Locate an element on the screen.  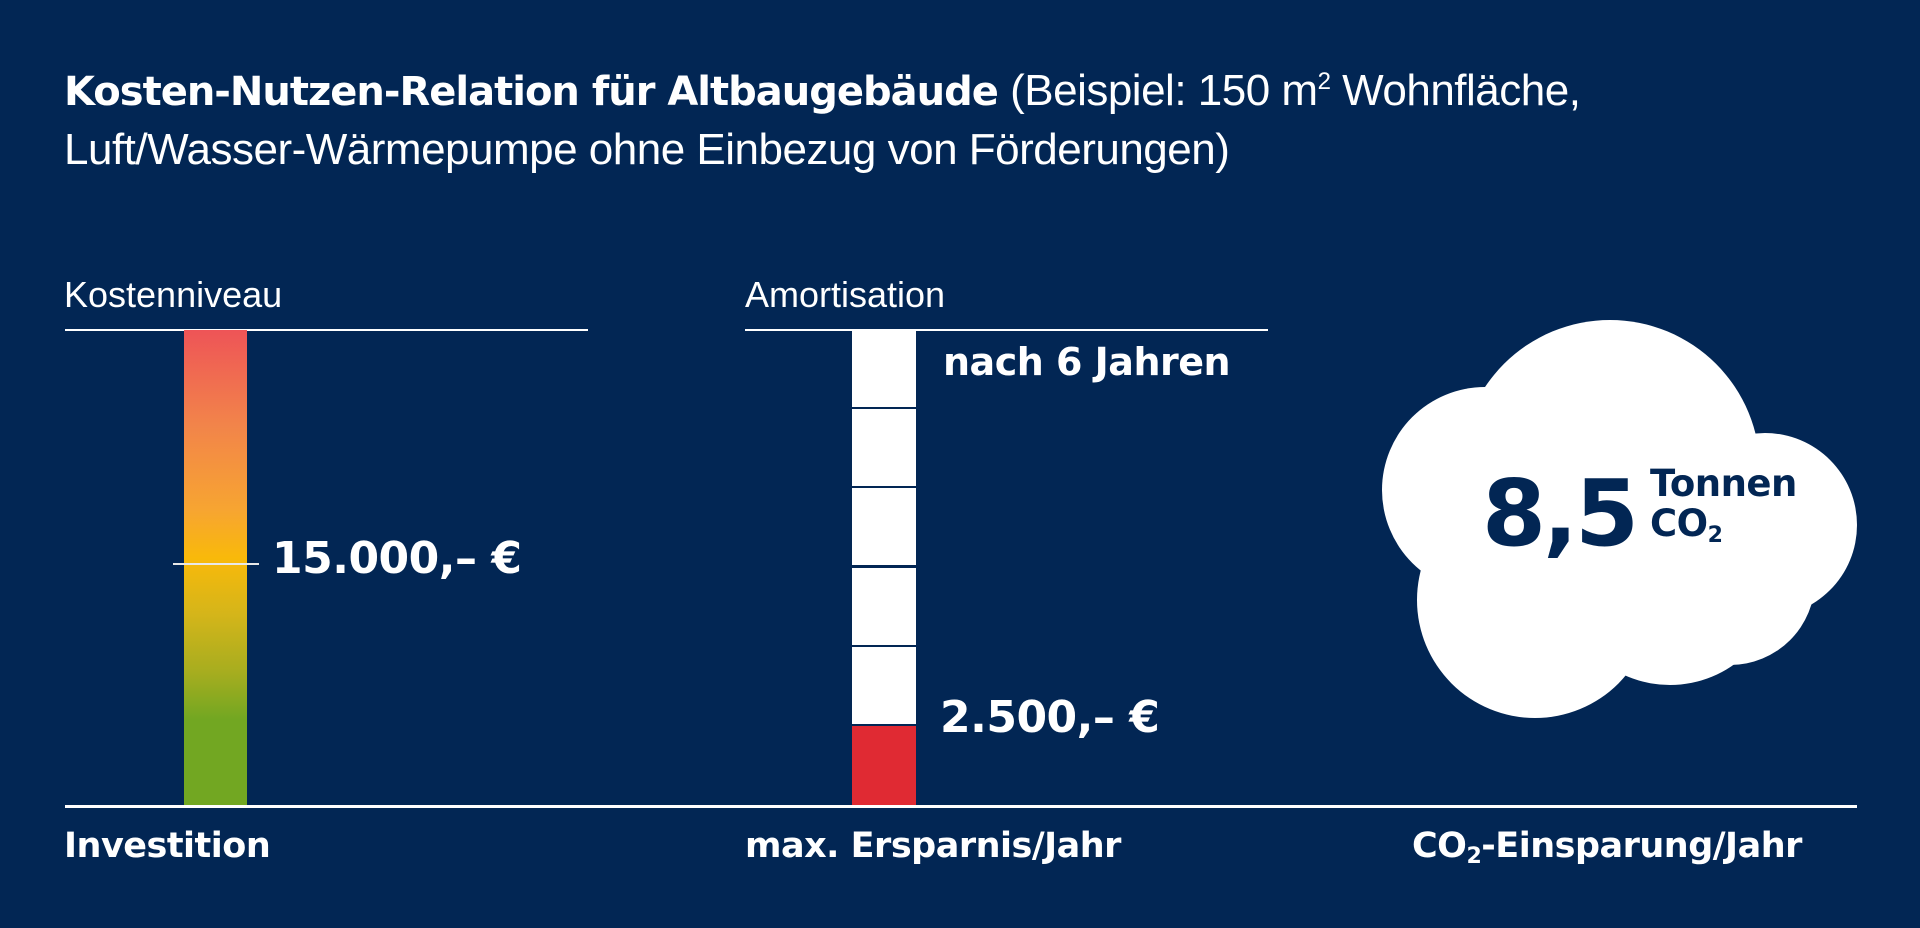
title-bold: Kosten-Nutzen-Relation für Altbaugebäude is located at coordinates (531, 92).